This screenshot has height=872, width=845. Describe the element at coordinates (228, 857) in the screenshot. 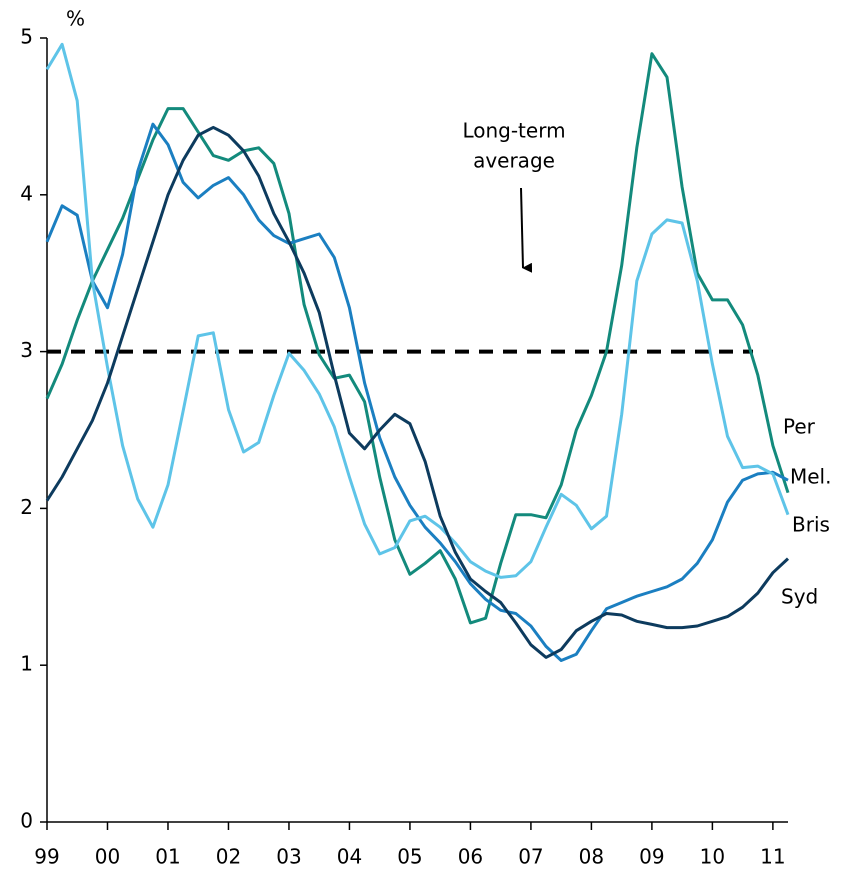

I see `x-tick-label: 02` at that location.